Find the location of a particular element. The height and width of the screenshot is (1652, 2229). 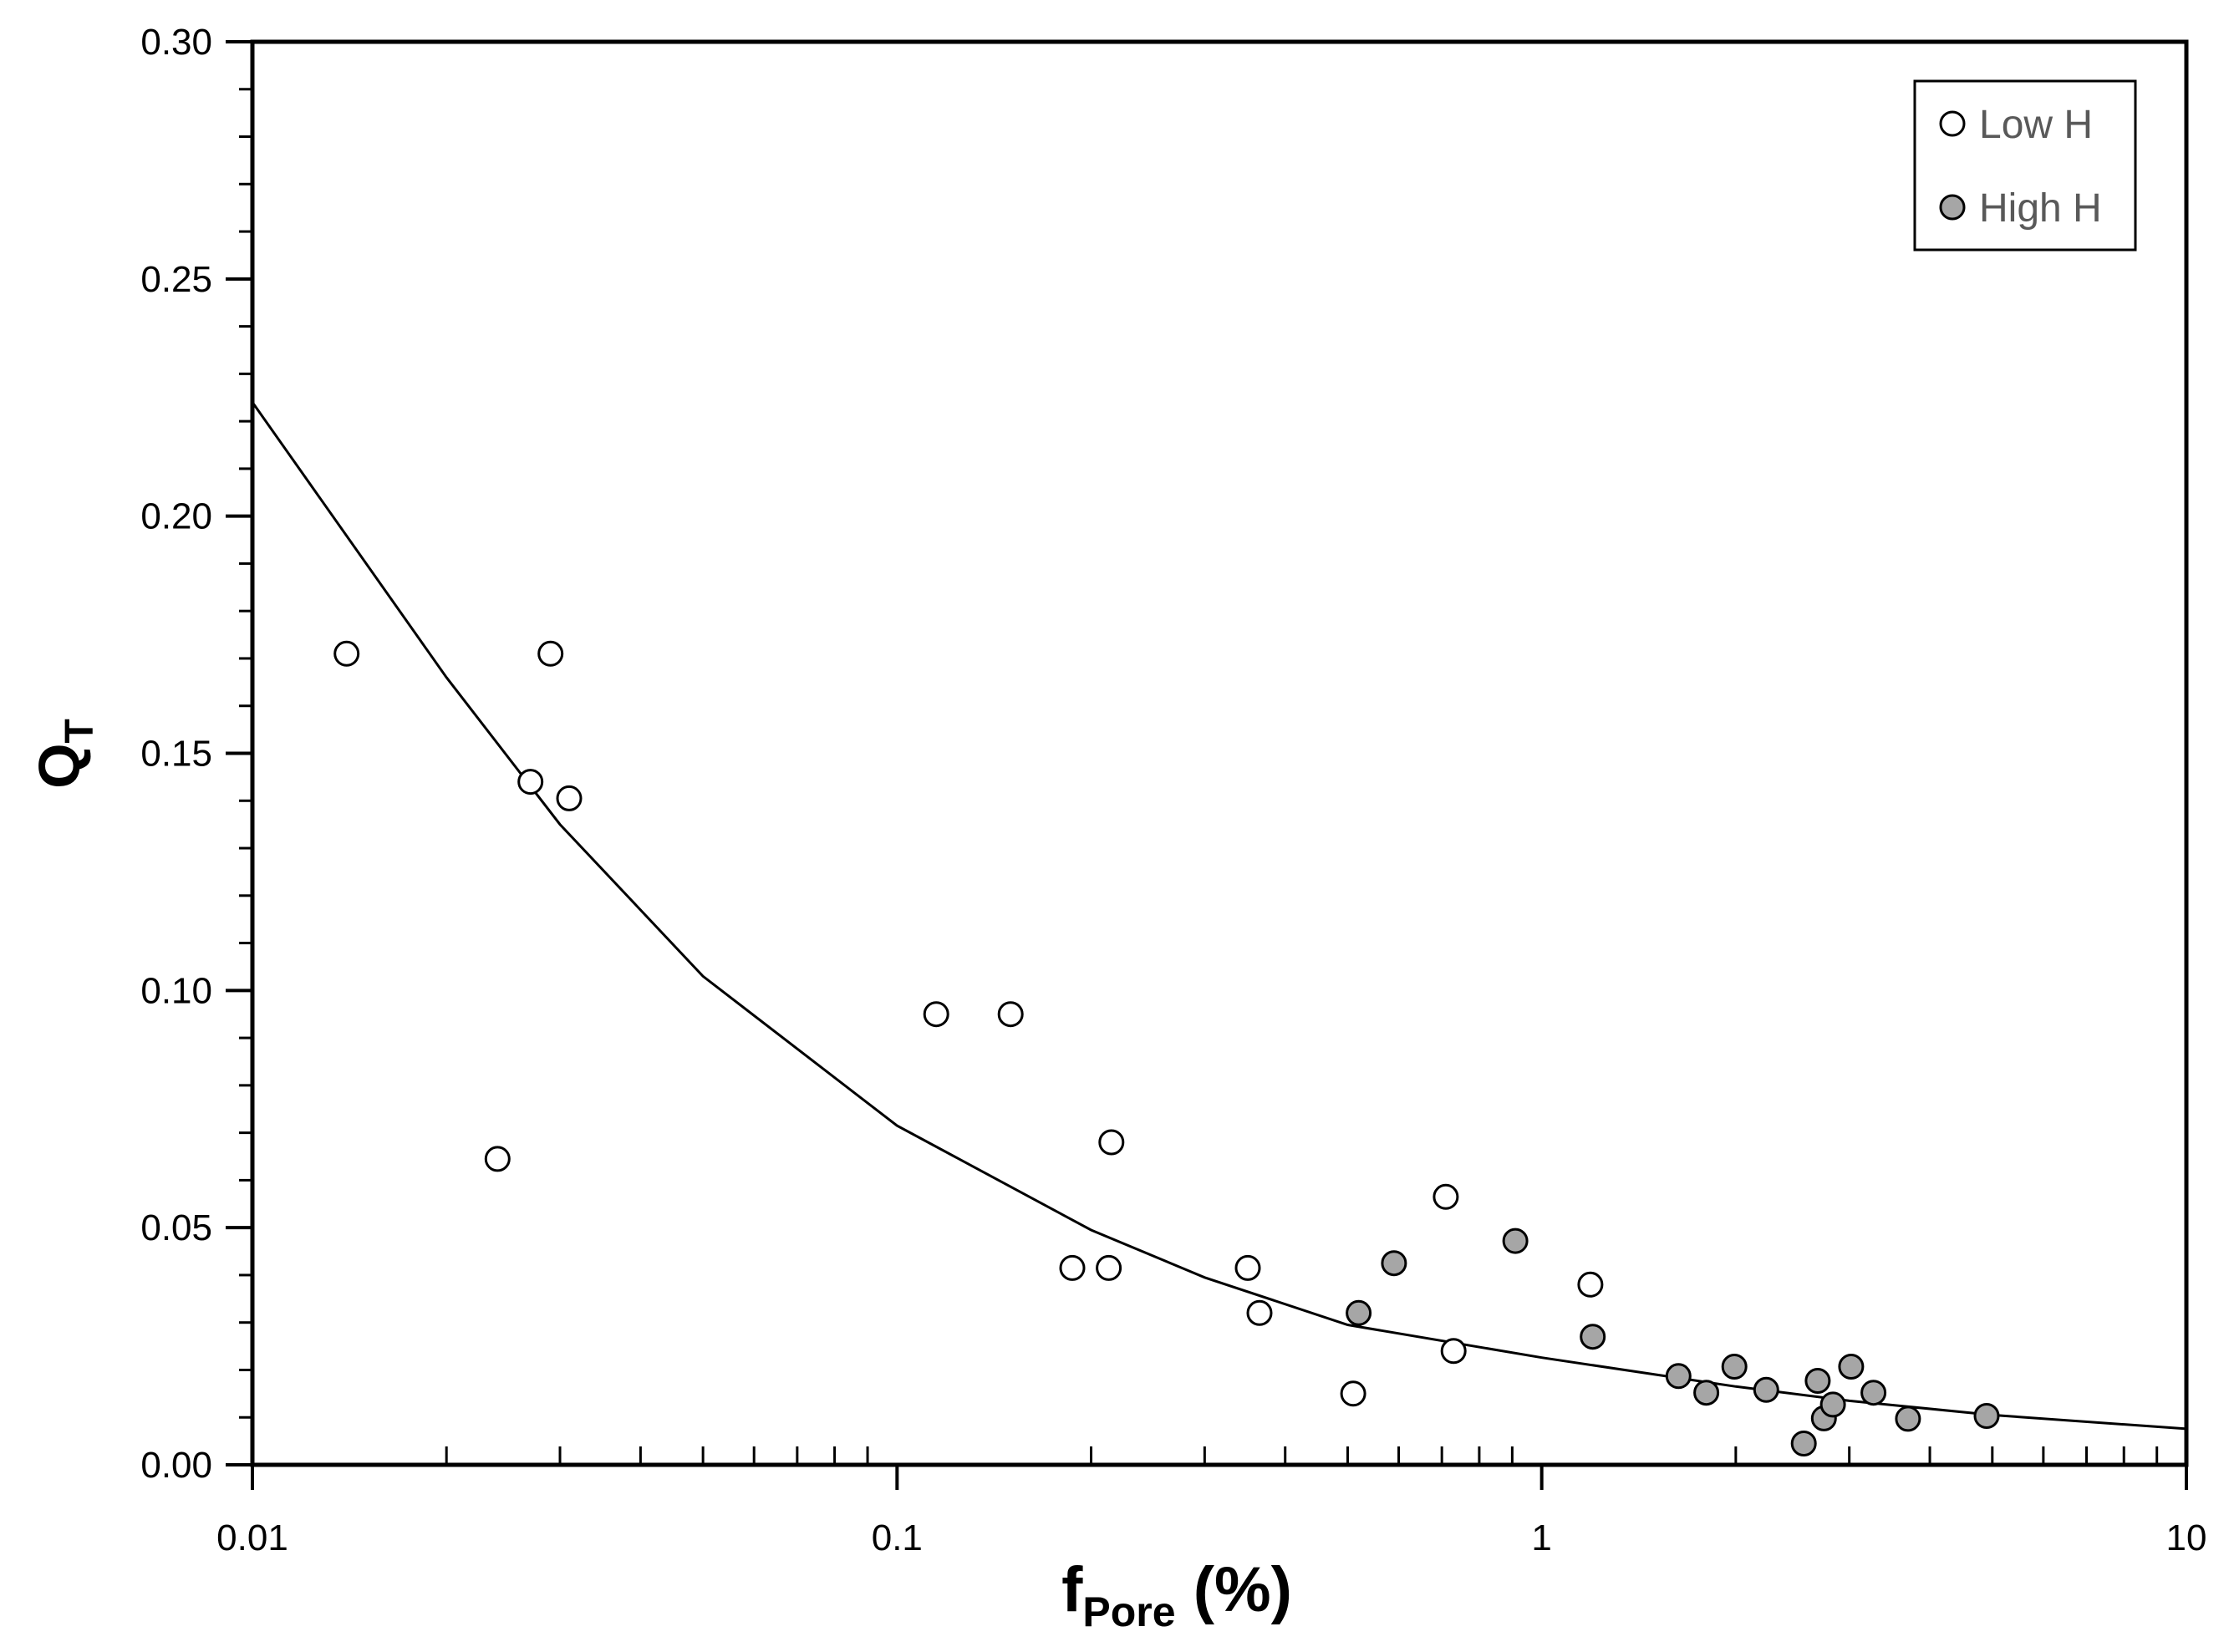

x-axis-title: fPore (%) is located at coordinates (1176, 1595).